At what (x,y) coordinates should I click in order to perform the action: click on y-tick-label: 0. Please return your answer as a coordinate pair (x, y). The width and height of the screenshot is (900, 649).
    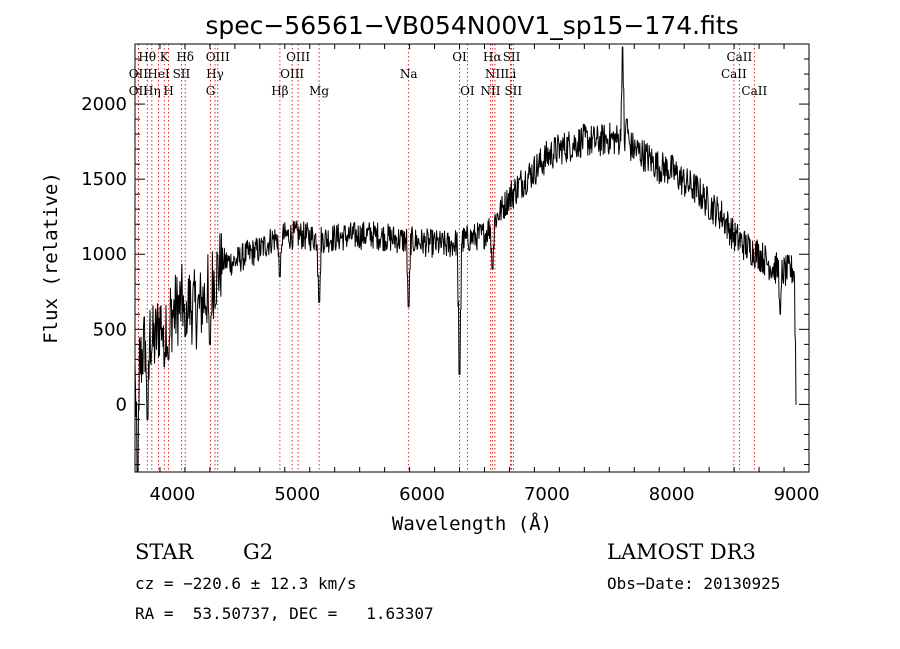
    Looking at the image, I should click on (121, 404).